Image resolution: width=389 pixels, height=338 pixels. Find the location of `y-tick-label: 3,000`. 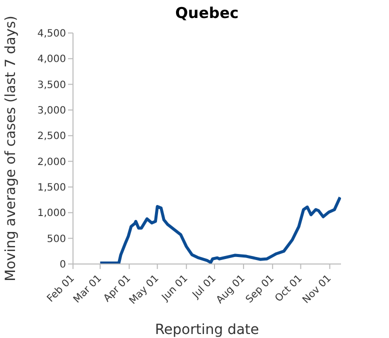

y-tick-label: 3,000 is located at coordinates (51, 111).